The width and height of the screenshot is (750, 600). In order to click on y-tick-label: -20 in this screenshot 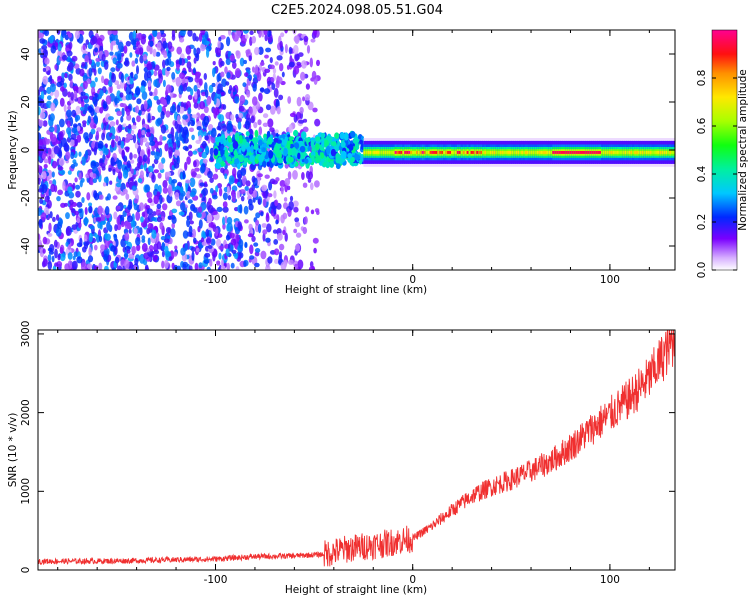, I will do `click(26, 197)`.